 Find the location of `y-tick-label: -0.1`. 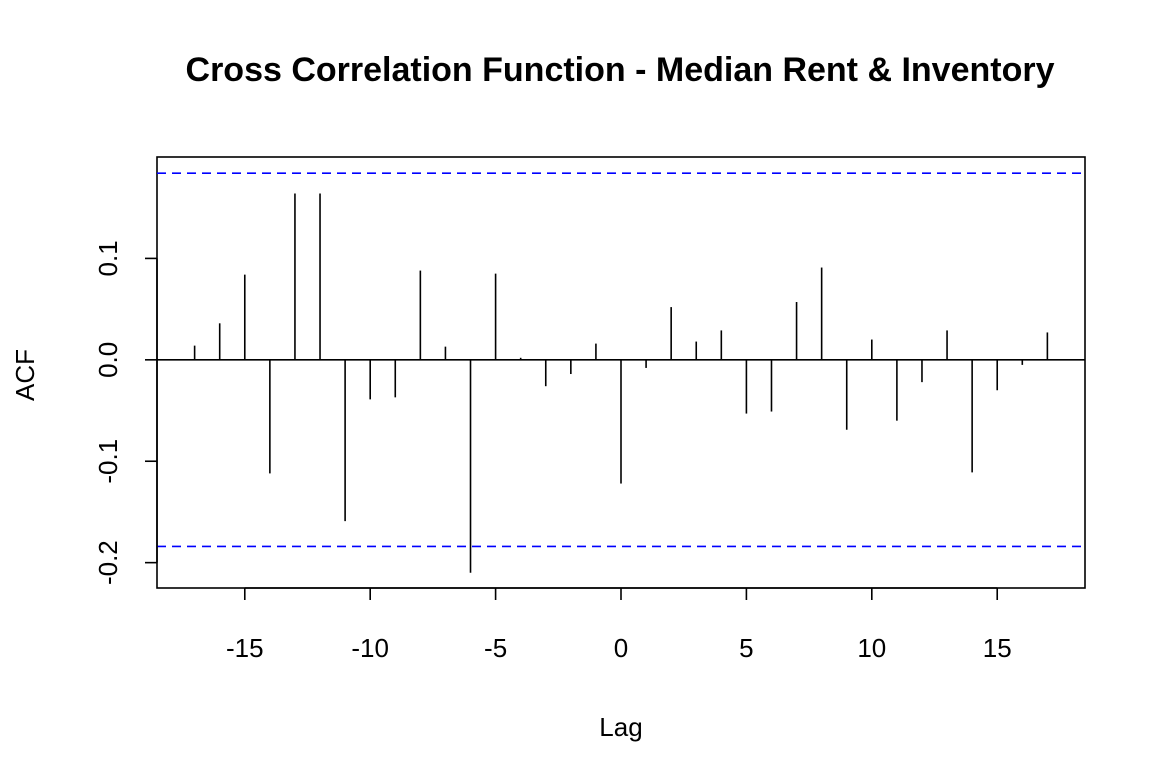

y-tick-label: -0.1 is located at coordinates (108, 461).